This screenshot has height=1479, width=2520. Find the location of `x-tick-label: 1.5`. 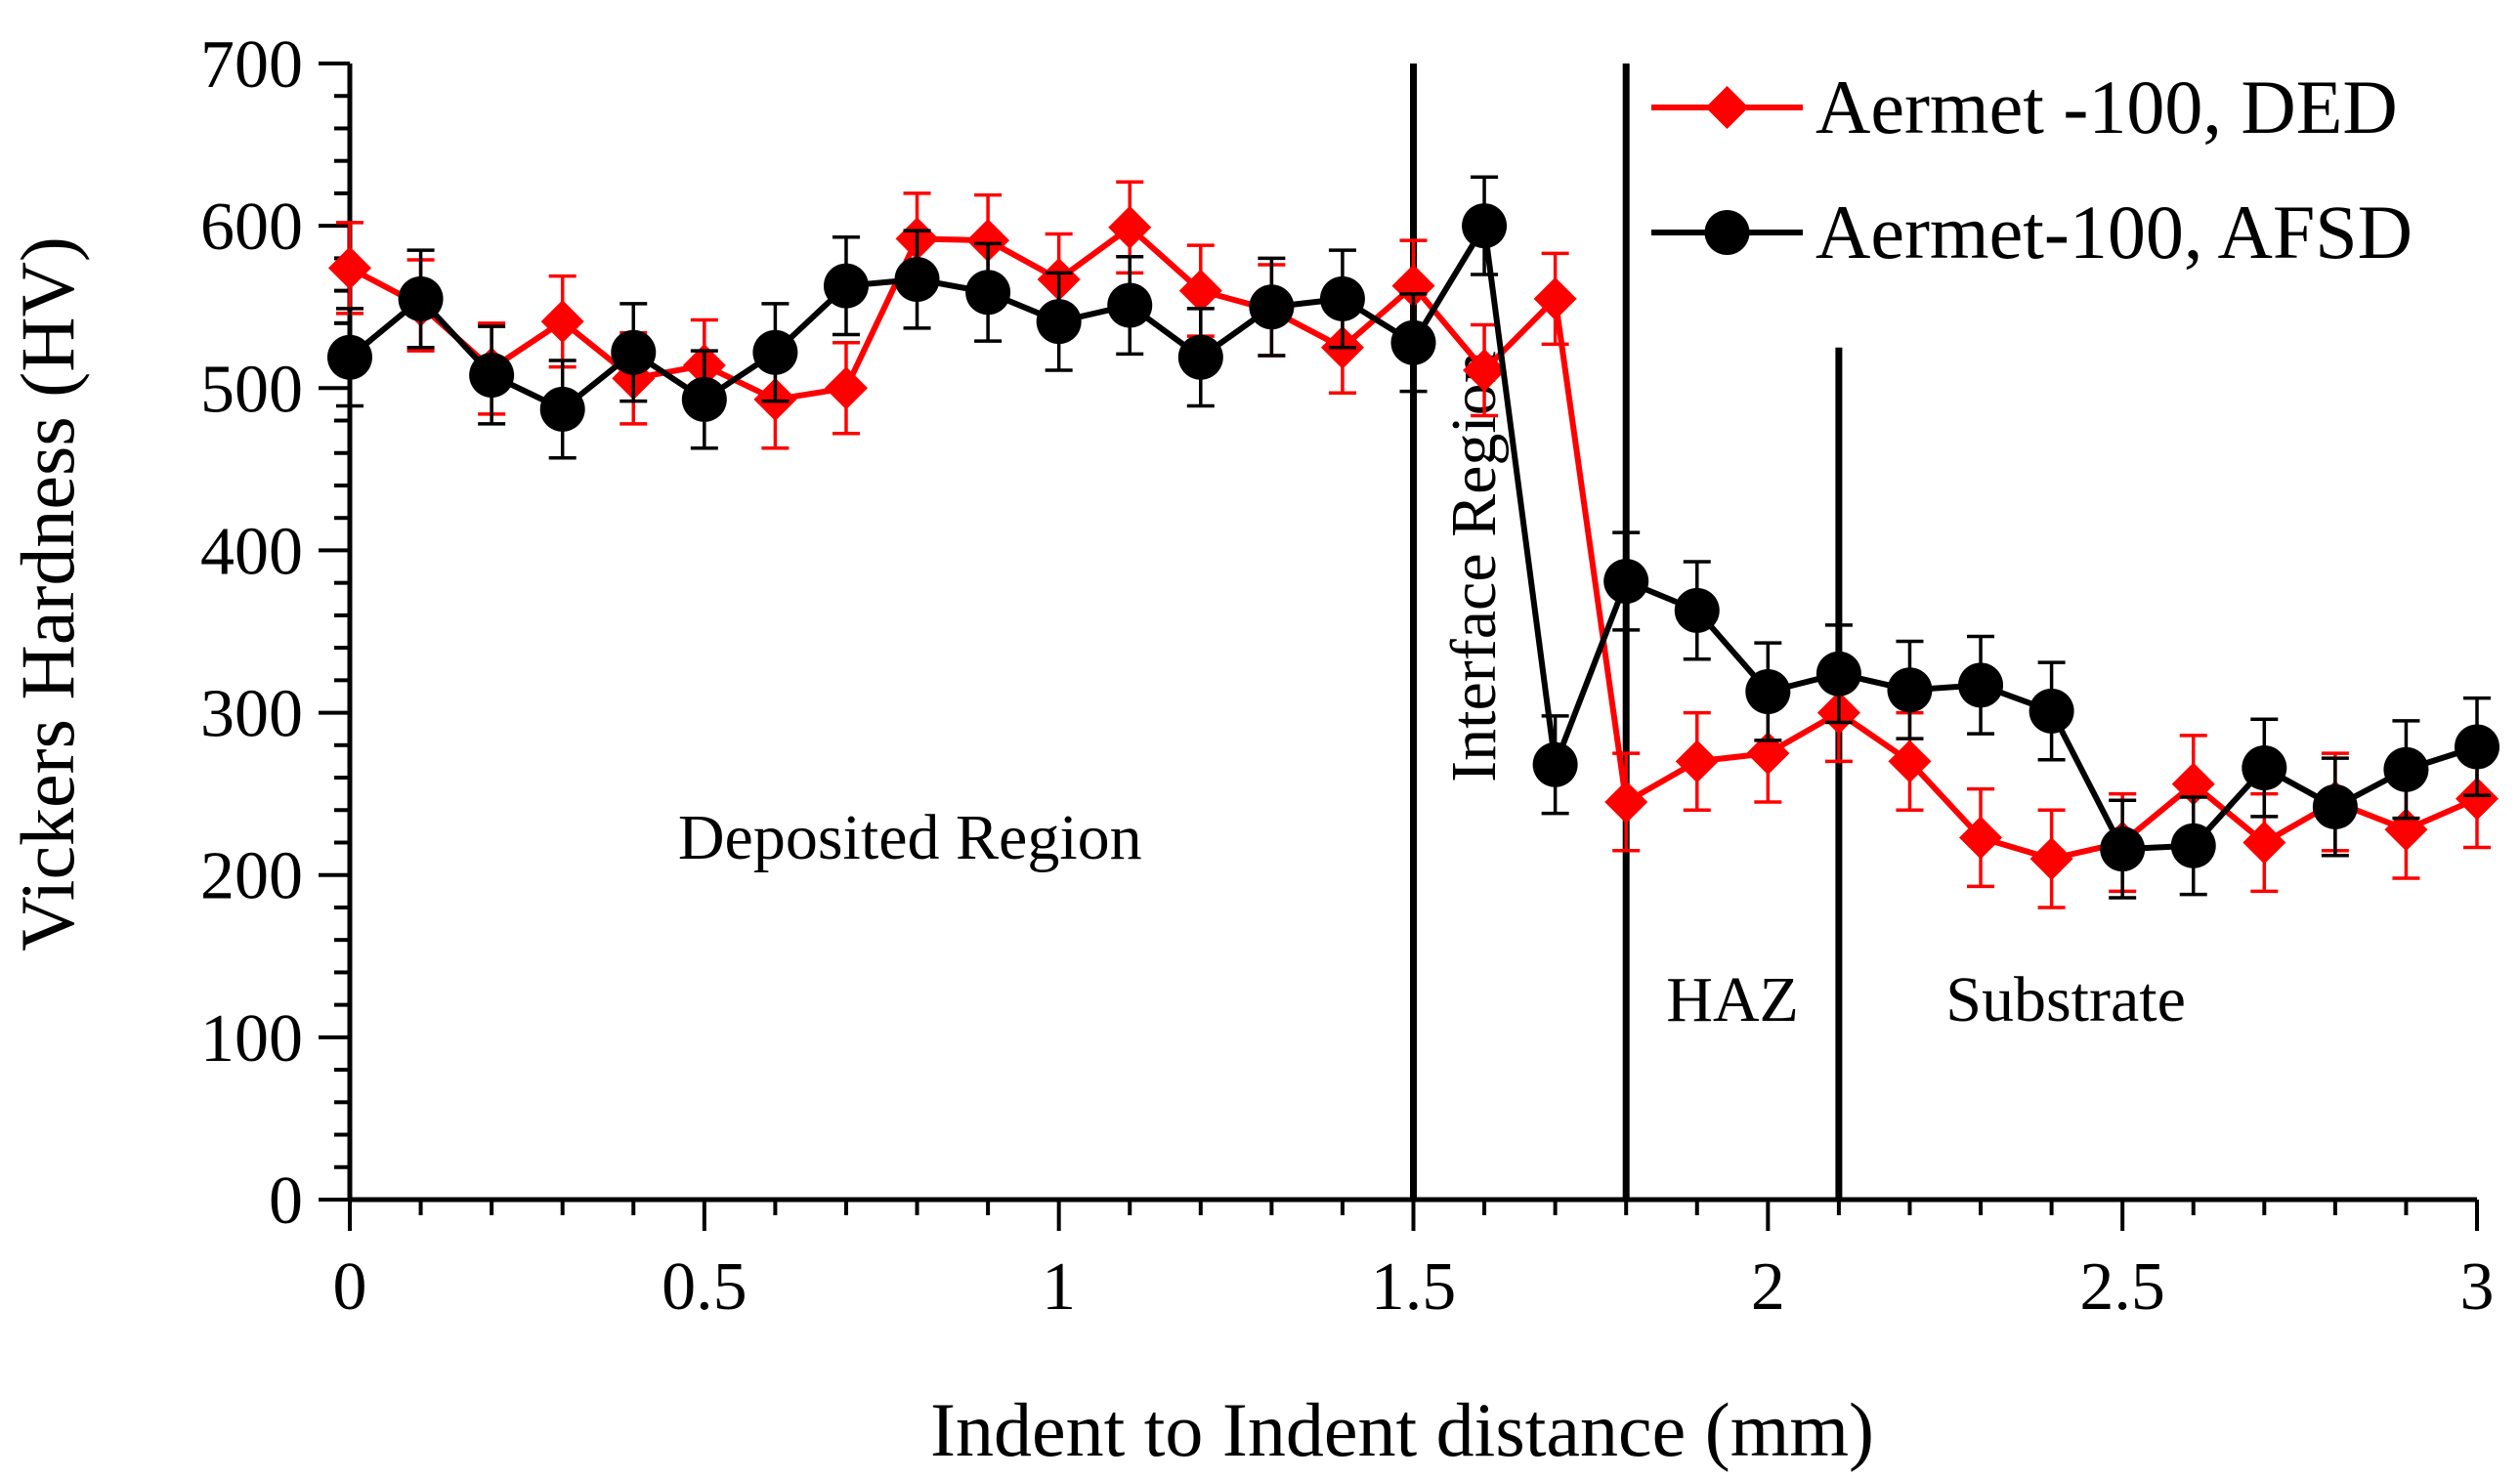

x-tick-label: 1.5 is located at coordinates (1414, 1287).